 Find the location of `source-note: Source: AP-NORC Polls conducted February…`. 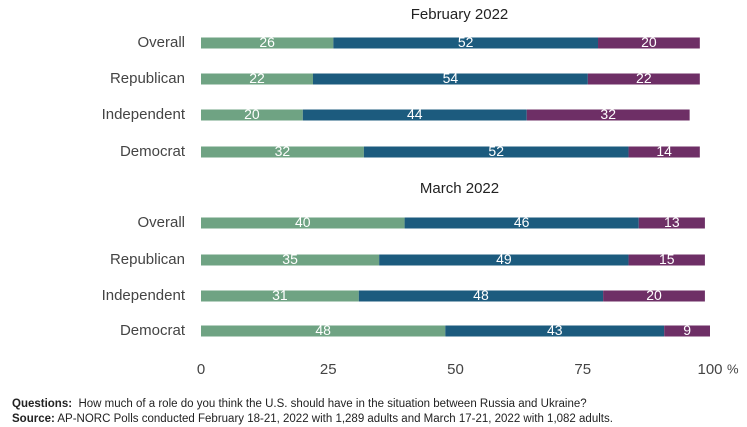

source-note: Source: AP-NORC Polls conducted February… is located at coordinates (378, 419).